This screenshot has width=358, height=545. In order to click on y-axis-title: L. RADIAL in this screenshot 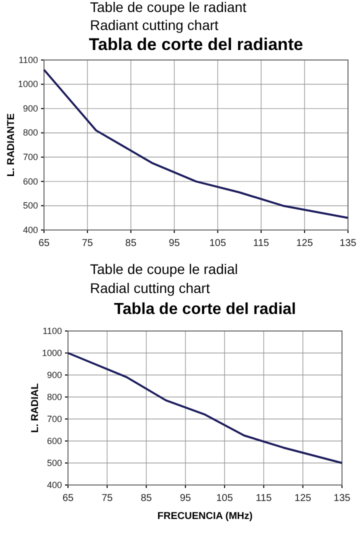, I will do `click(35, 408)`.